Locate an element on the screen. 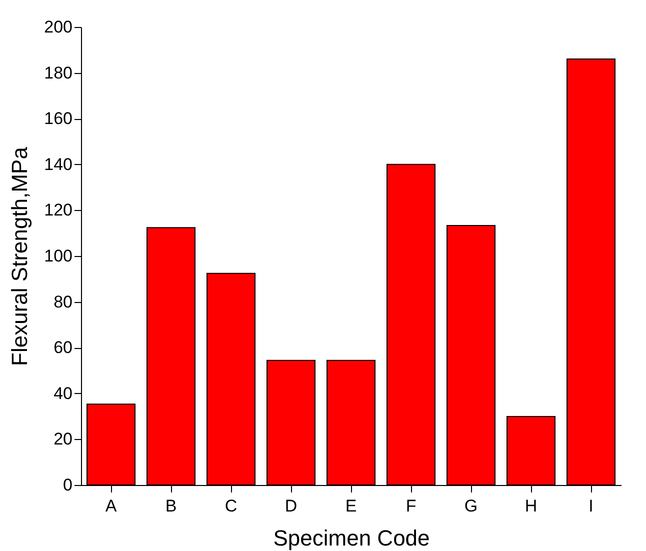 The height and width of the screenshot is (551, 646). x-axis-title: Specimen Code is located at coordinates (351, 538).